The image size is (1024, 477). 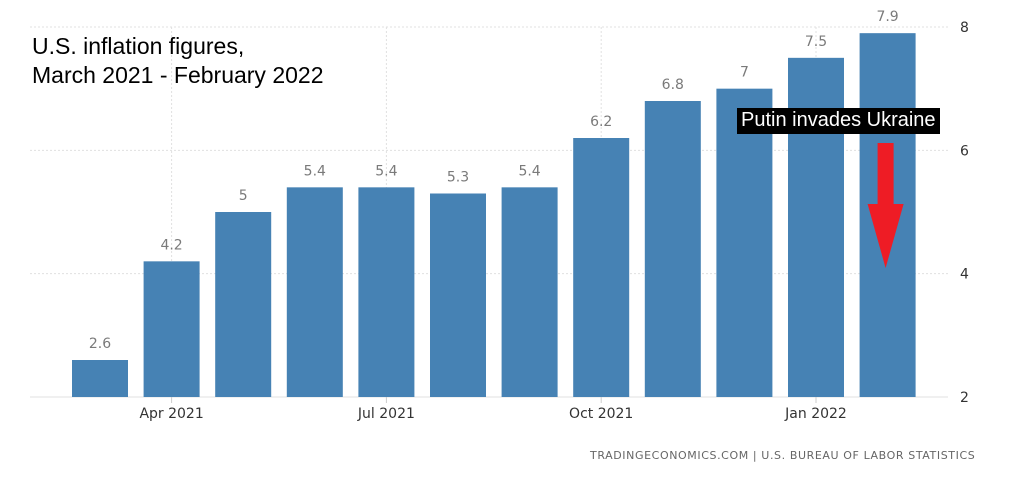 I want to click on down-arrow-icon, so click(x=885, y=205).